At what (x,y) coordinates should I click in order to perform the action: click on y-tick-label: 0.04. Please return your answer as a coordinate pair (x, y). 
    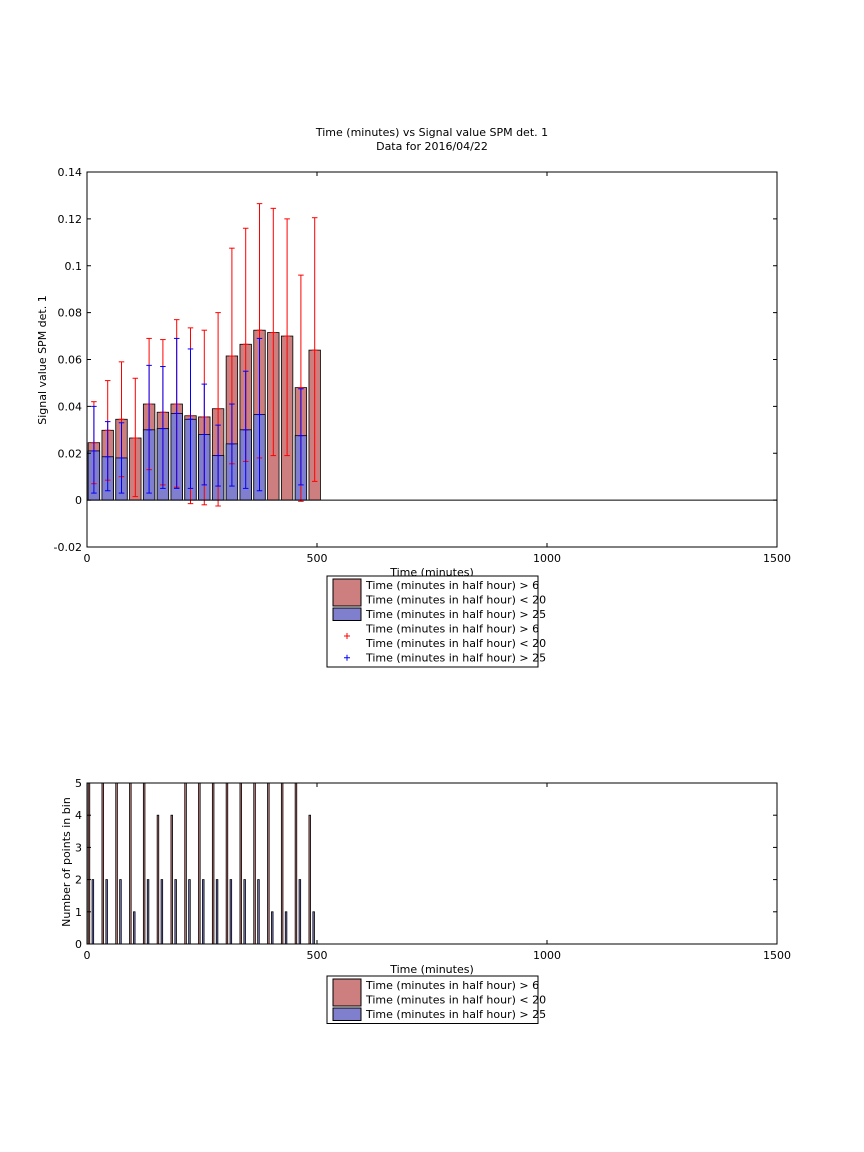
    Looking at the image, I should click on (70, 406).